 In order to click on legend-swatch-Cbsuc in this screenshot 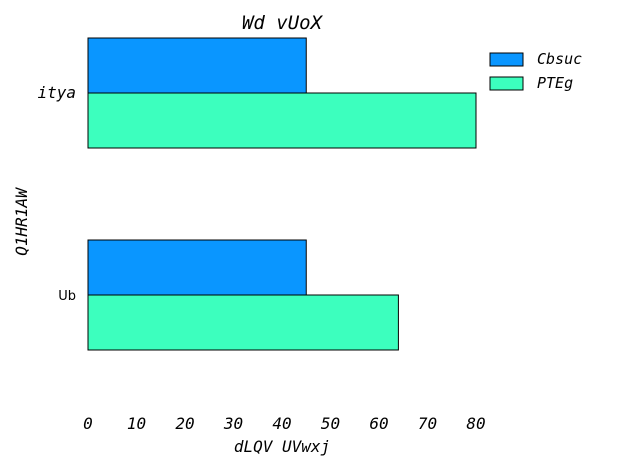, I will do `click(506, 59)`.